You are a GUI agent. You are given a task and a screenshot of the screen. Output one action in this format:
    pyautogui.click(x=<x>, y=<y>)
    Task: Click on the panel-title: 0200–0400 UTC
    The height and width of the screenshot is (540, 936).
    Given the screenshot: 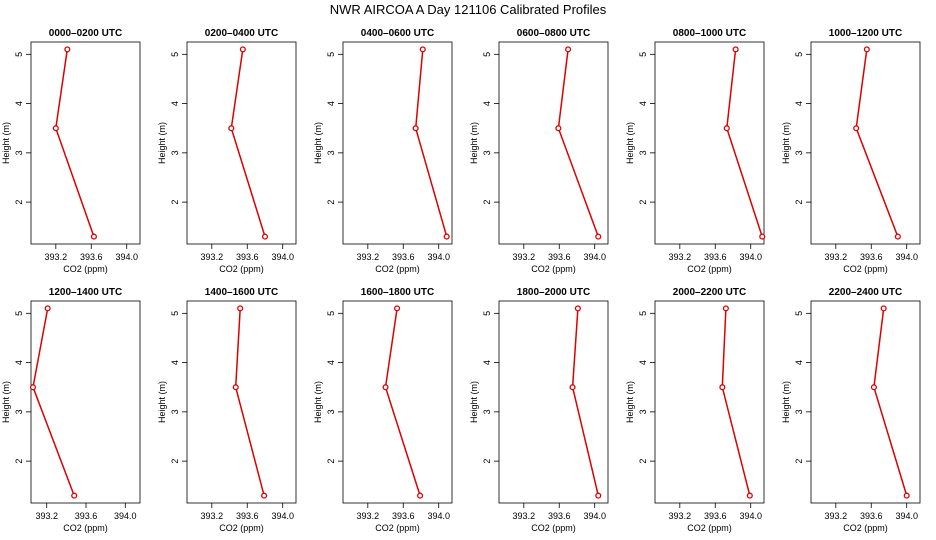 What is the action you would take?
    pyautogui.click(x=241, y=33)
    